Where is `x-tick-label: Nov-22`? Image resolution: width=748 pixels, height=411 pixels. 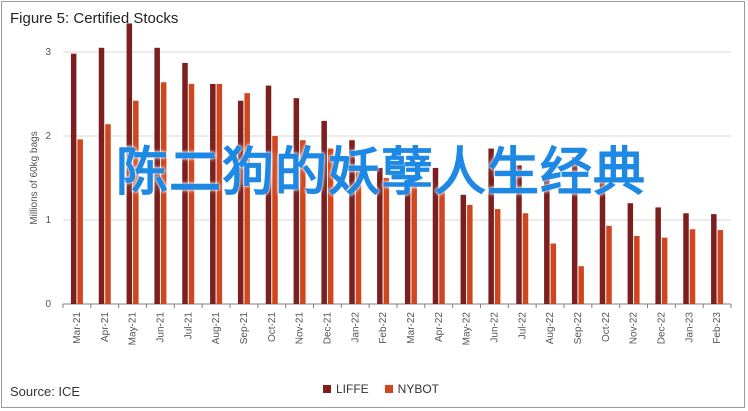 x-tick-label: Nov-22 is located at coordinates (634, 328).